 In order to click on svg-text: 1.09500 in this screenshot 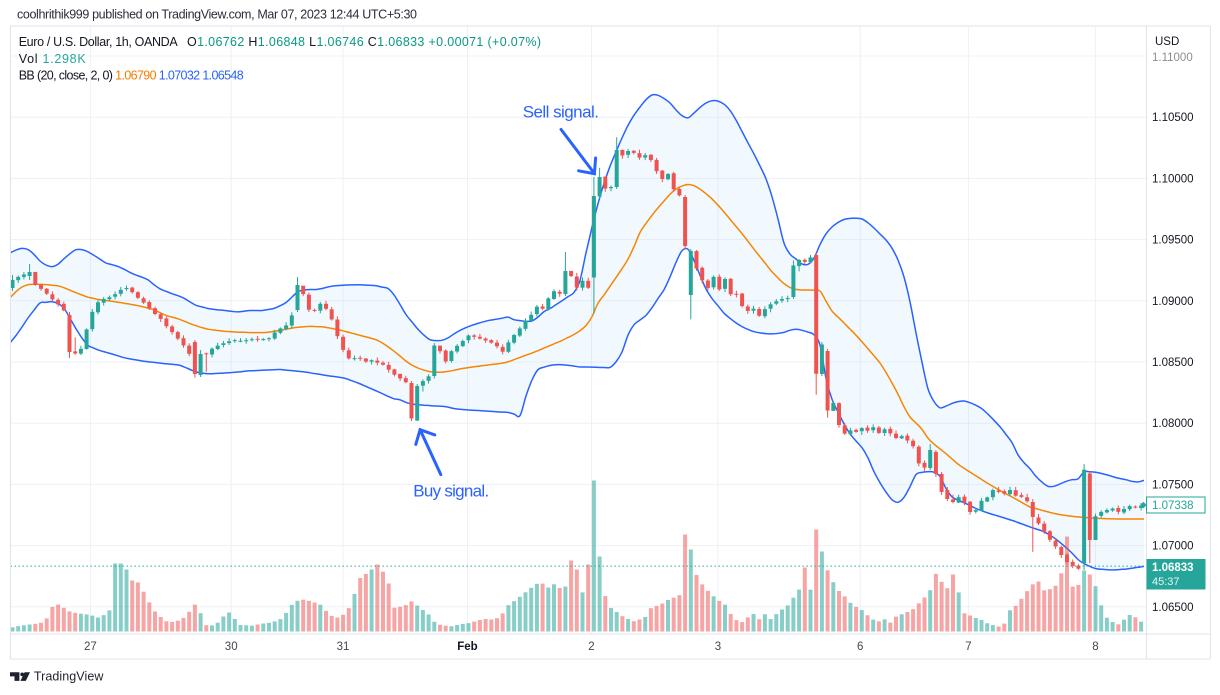, I will do `click(1173, 241)`.